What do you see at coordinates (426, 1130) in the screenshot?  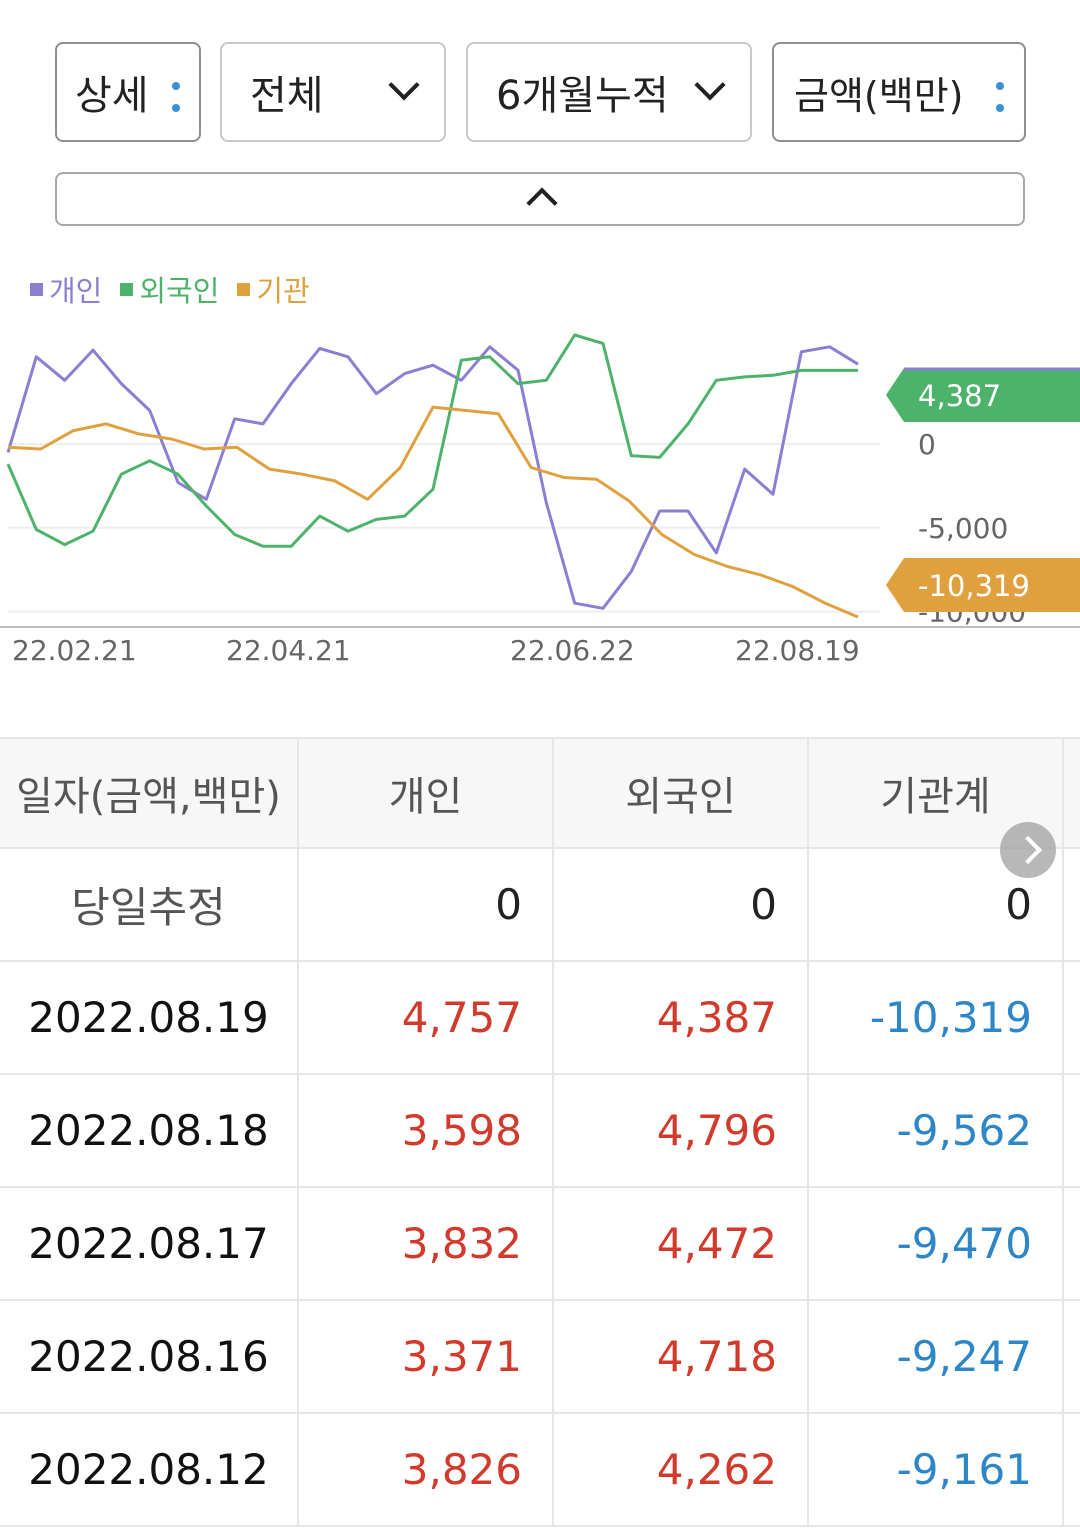 I see `row-individual: 3,598` at bounding box center [426, 1130].